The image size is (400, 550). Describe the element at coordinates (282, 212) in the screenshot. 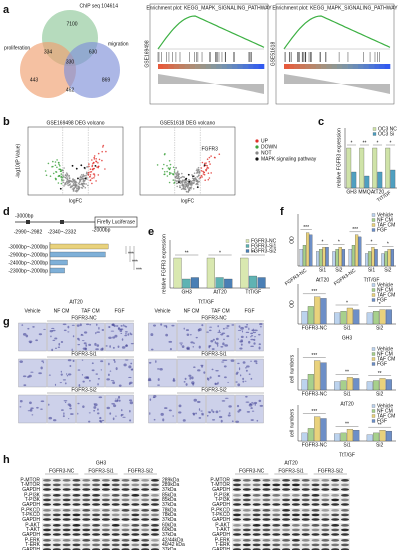

I see `panel-label: f` at that location.